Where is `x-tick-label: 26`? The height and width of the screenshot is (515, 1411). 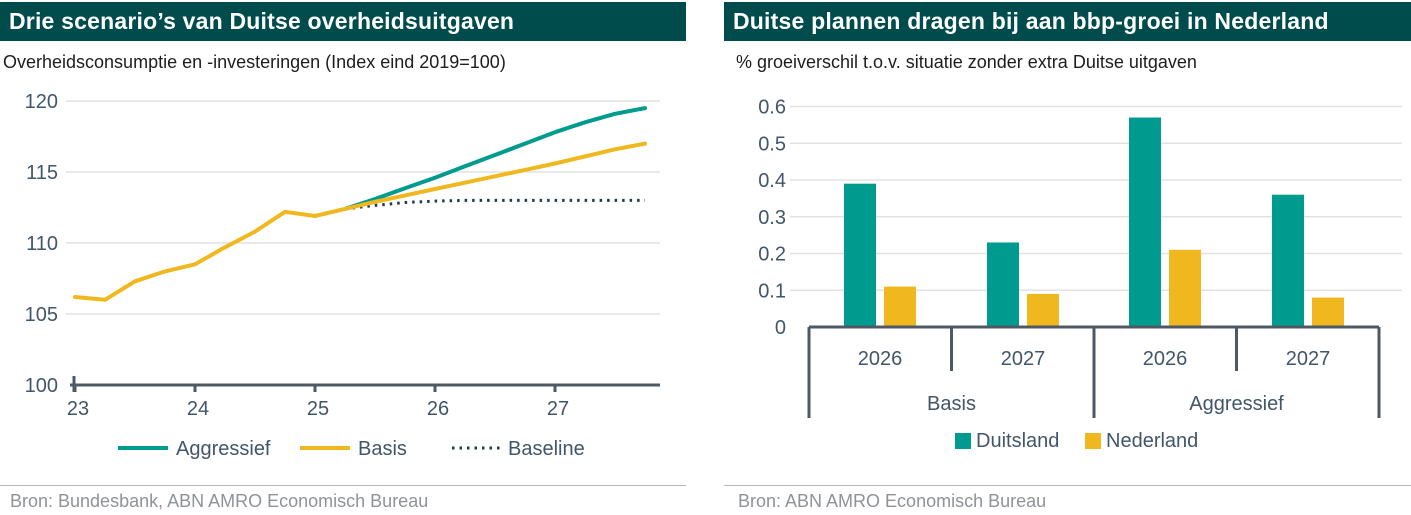 x-tick-label: 26 is located at coordinates (438, 409).